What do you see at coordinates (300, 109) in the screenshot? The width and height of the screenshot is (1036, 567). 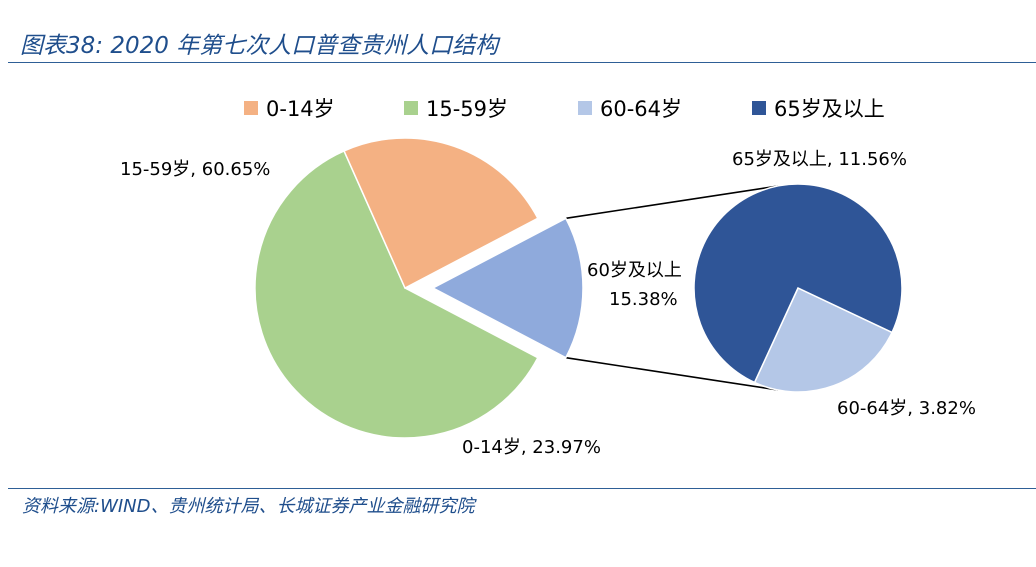 I see `legend-label: 0-14岁` at bounding box center [300, 109].